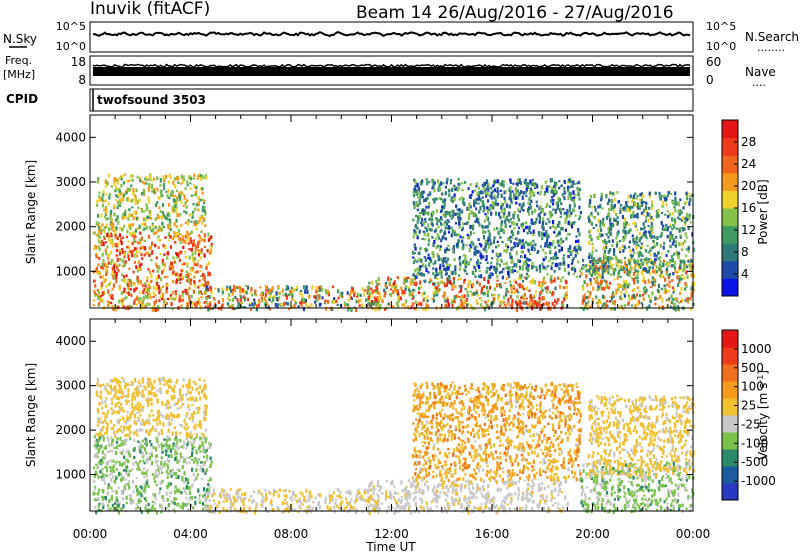 The image size is (800, 554). Describe the element at coordinates (730, 269) in the screenshot. I see `colorbar-swatch` at that location.